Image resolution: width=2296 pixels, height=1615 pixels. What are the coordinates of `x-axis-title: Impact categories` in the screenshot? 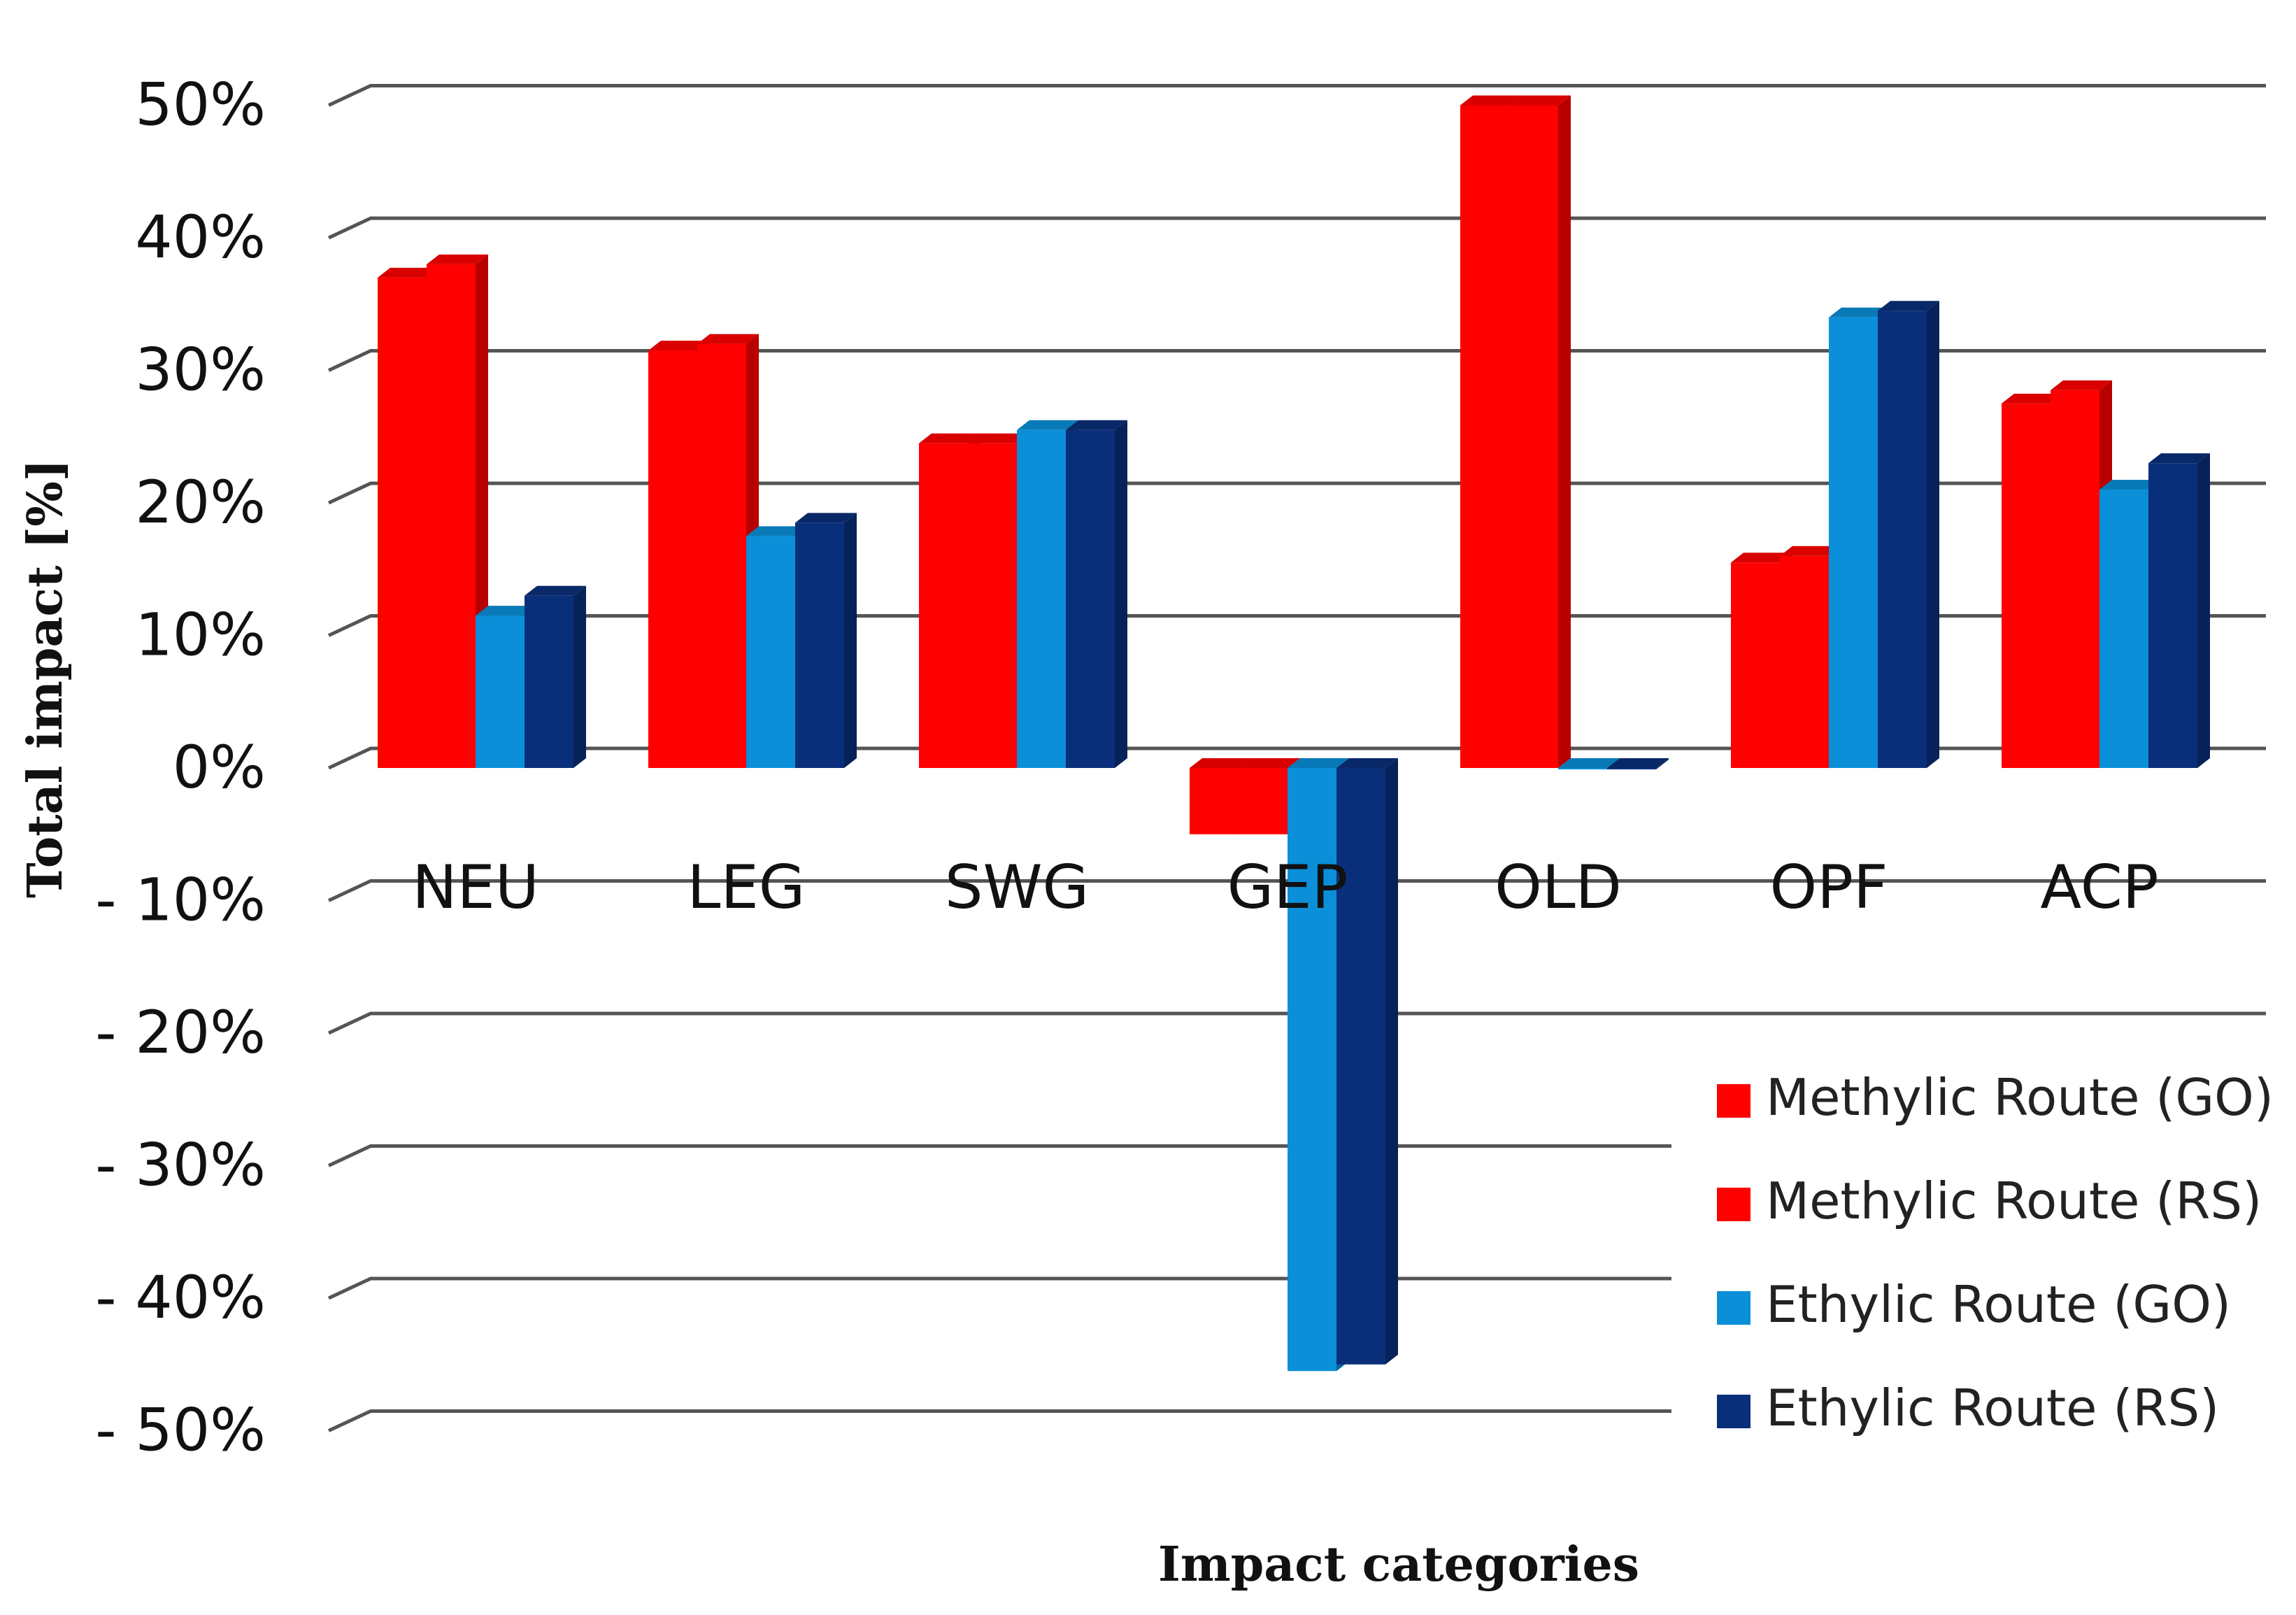 It's located at (1398, 1565).